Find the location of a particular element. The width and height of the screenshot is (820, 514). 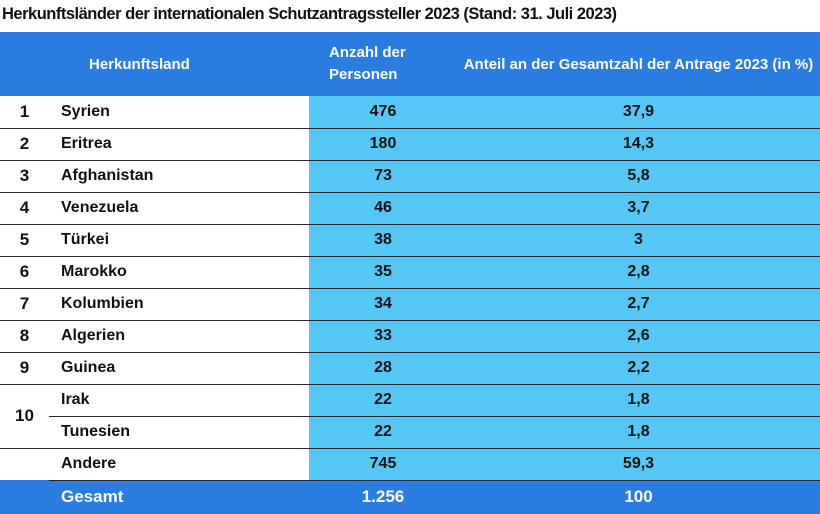

country-cell: Tunesien is located at coordinates (179, 432).